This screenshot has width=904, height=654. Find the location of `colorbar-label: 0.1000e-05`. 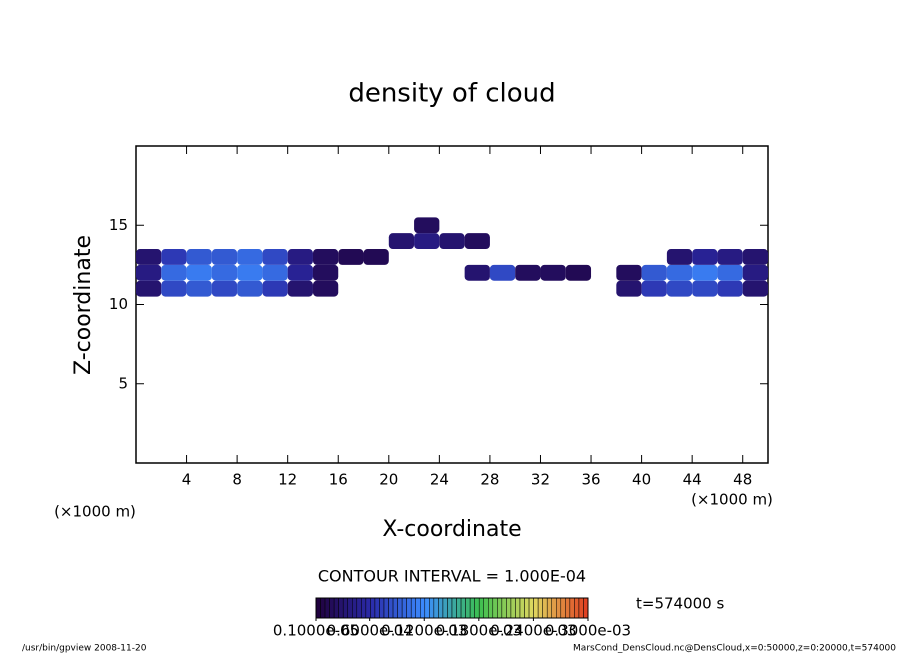

colorbar-label: 0.1000e-05 is located at coordinates (316, 631).